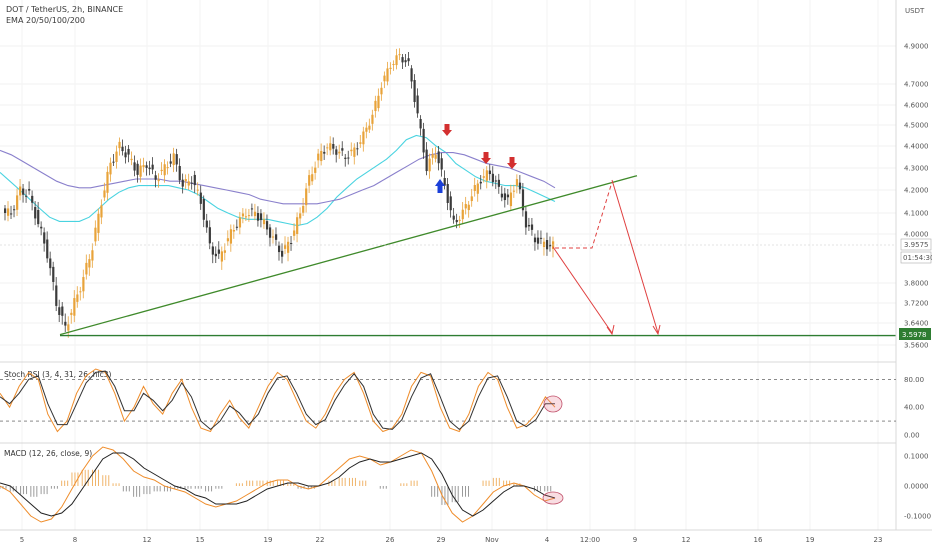  What do you see at coordinates (916, 284) in the screenshot?
I see `price-tick-label: 3.8000` at bounding box center [916, 284].